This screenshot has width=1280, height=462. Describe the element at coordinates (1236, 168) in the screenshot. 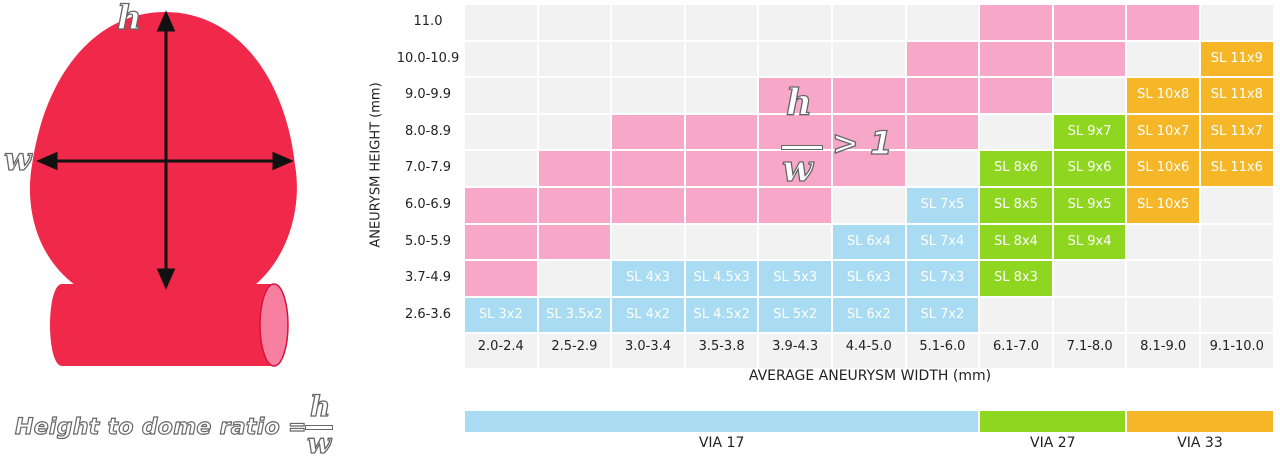

I see `device-size-label: SL 11x6` at that location.